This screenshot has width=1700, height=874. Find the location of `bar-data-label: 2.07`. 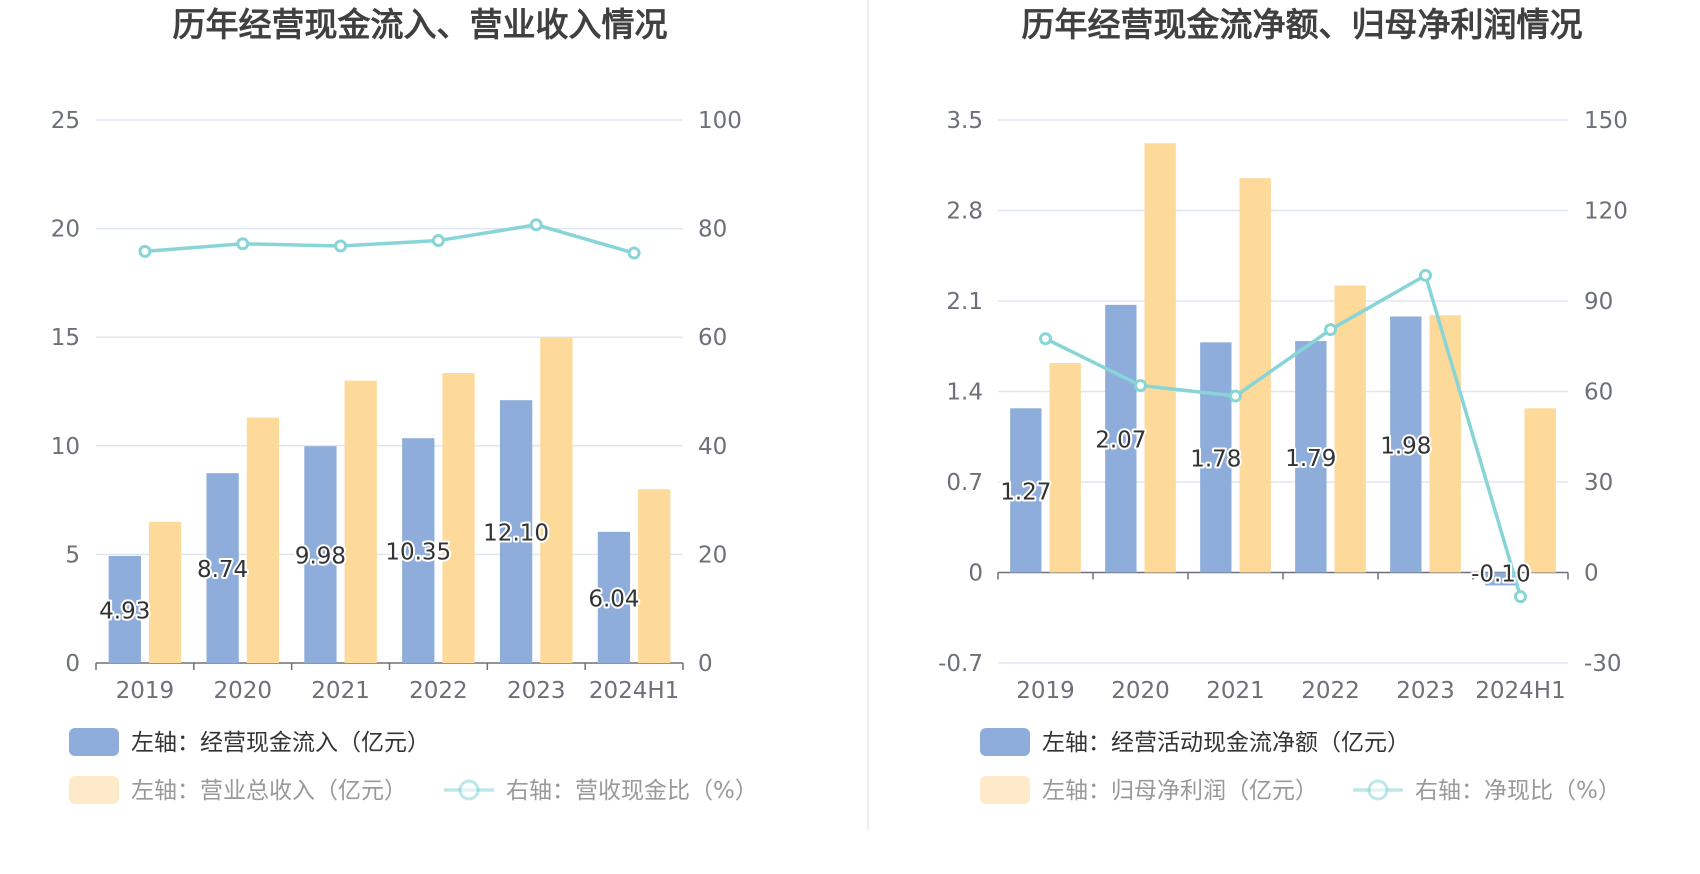

bar-data-label: 2.07 is located at coordinates (1120, 441).